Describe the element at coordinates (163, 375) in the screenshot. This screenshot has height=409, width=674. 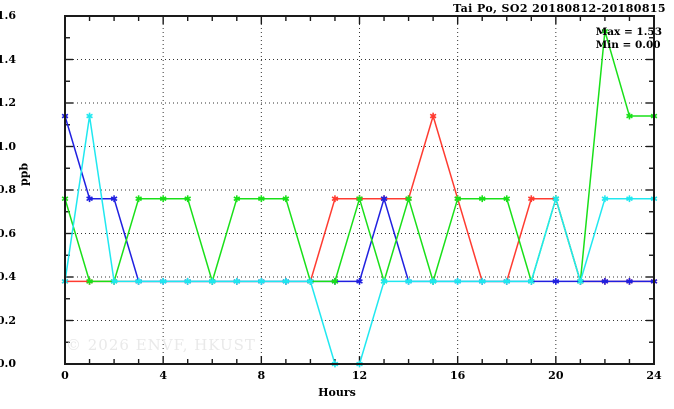
I see `x-tick-label: 4` at that location.